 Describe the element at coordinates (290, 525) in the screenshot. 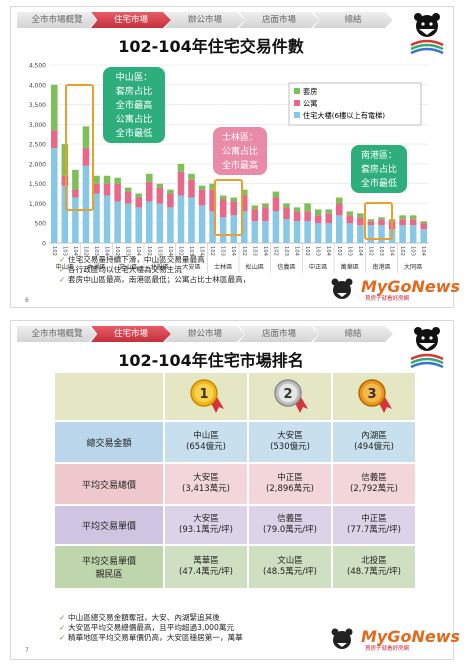

I see `rank-cell: 信義區 (79.0萬元/坪)` at that location.